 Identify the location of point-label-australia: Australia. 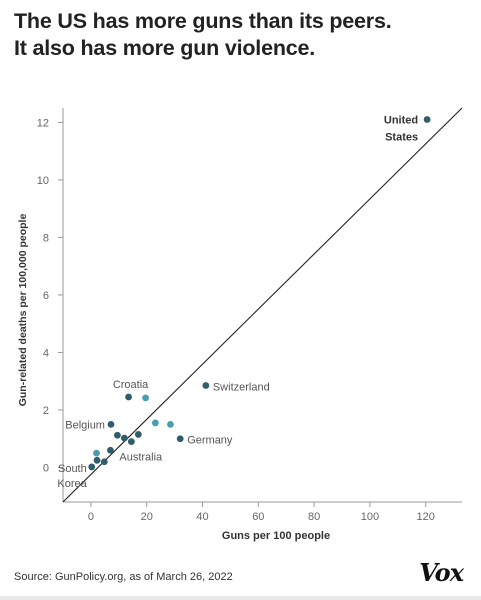
(141, 458).